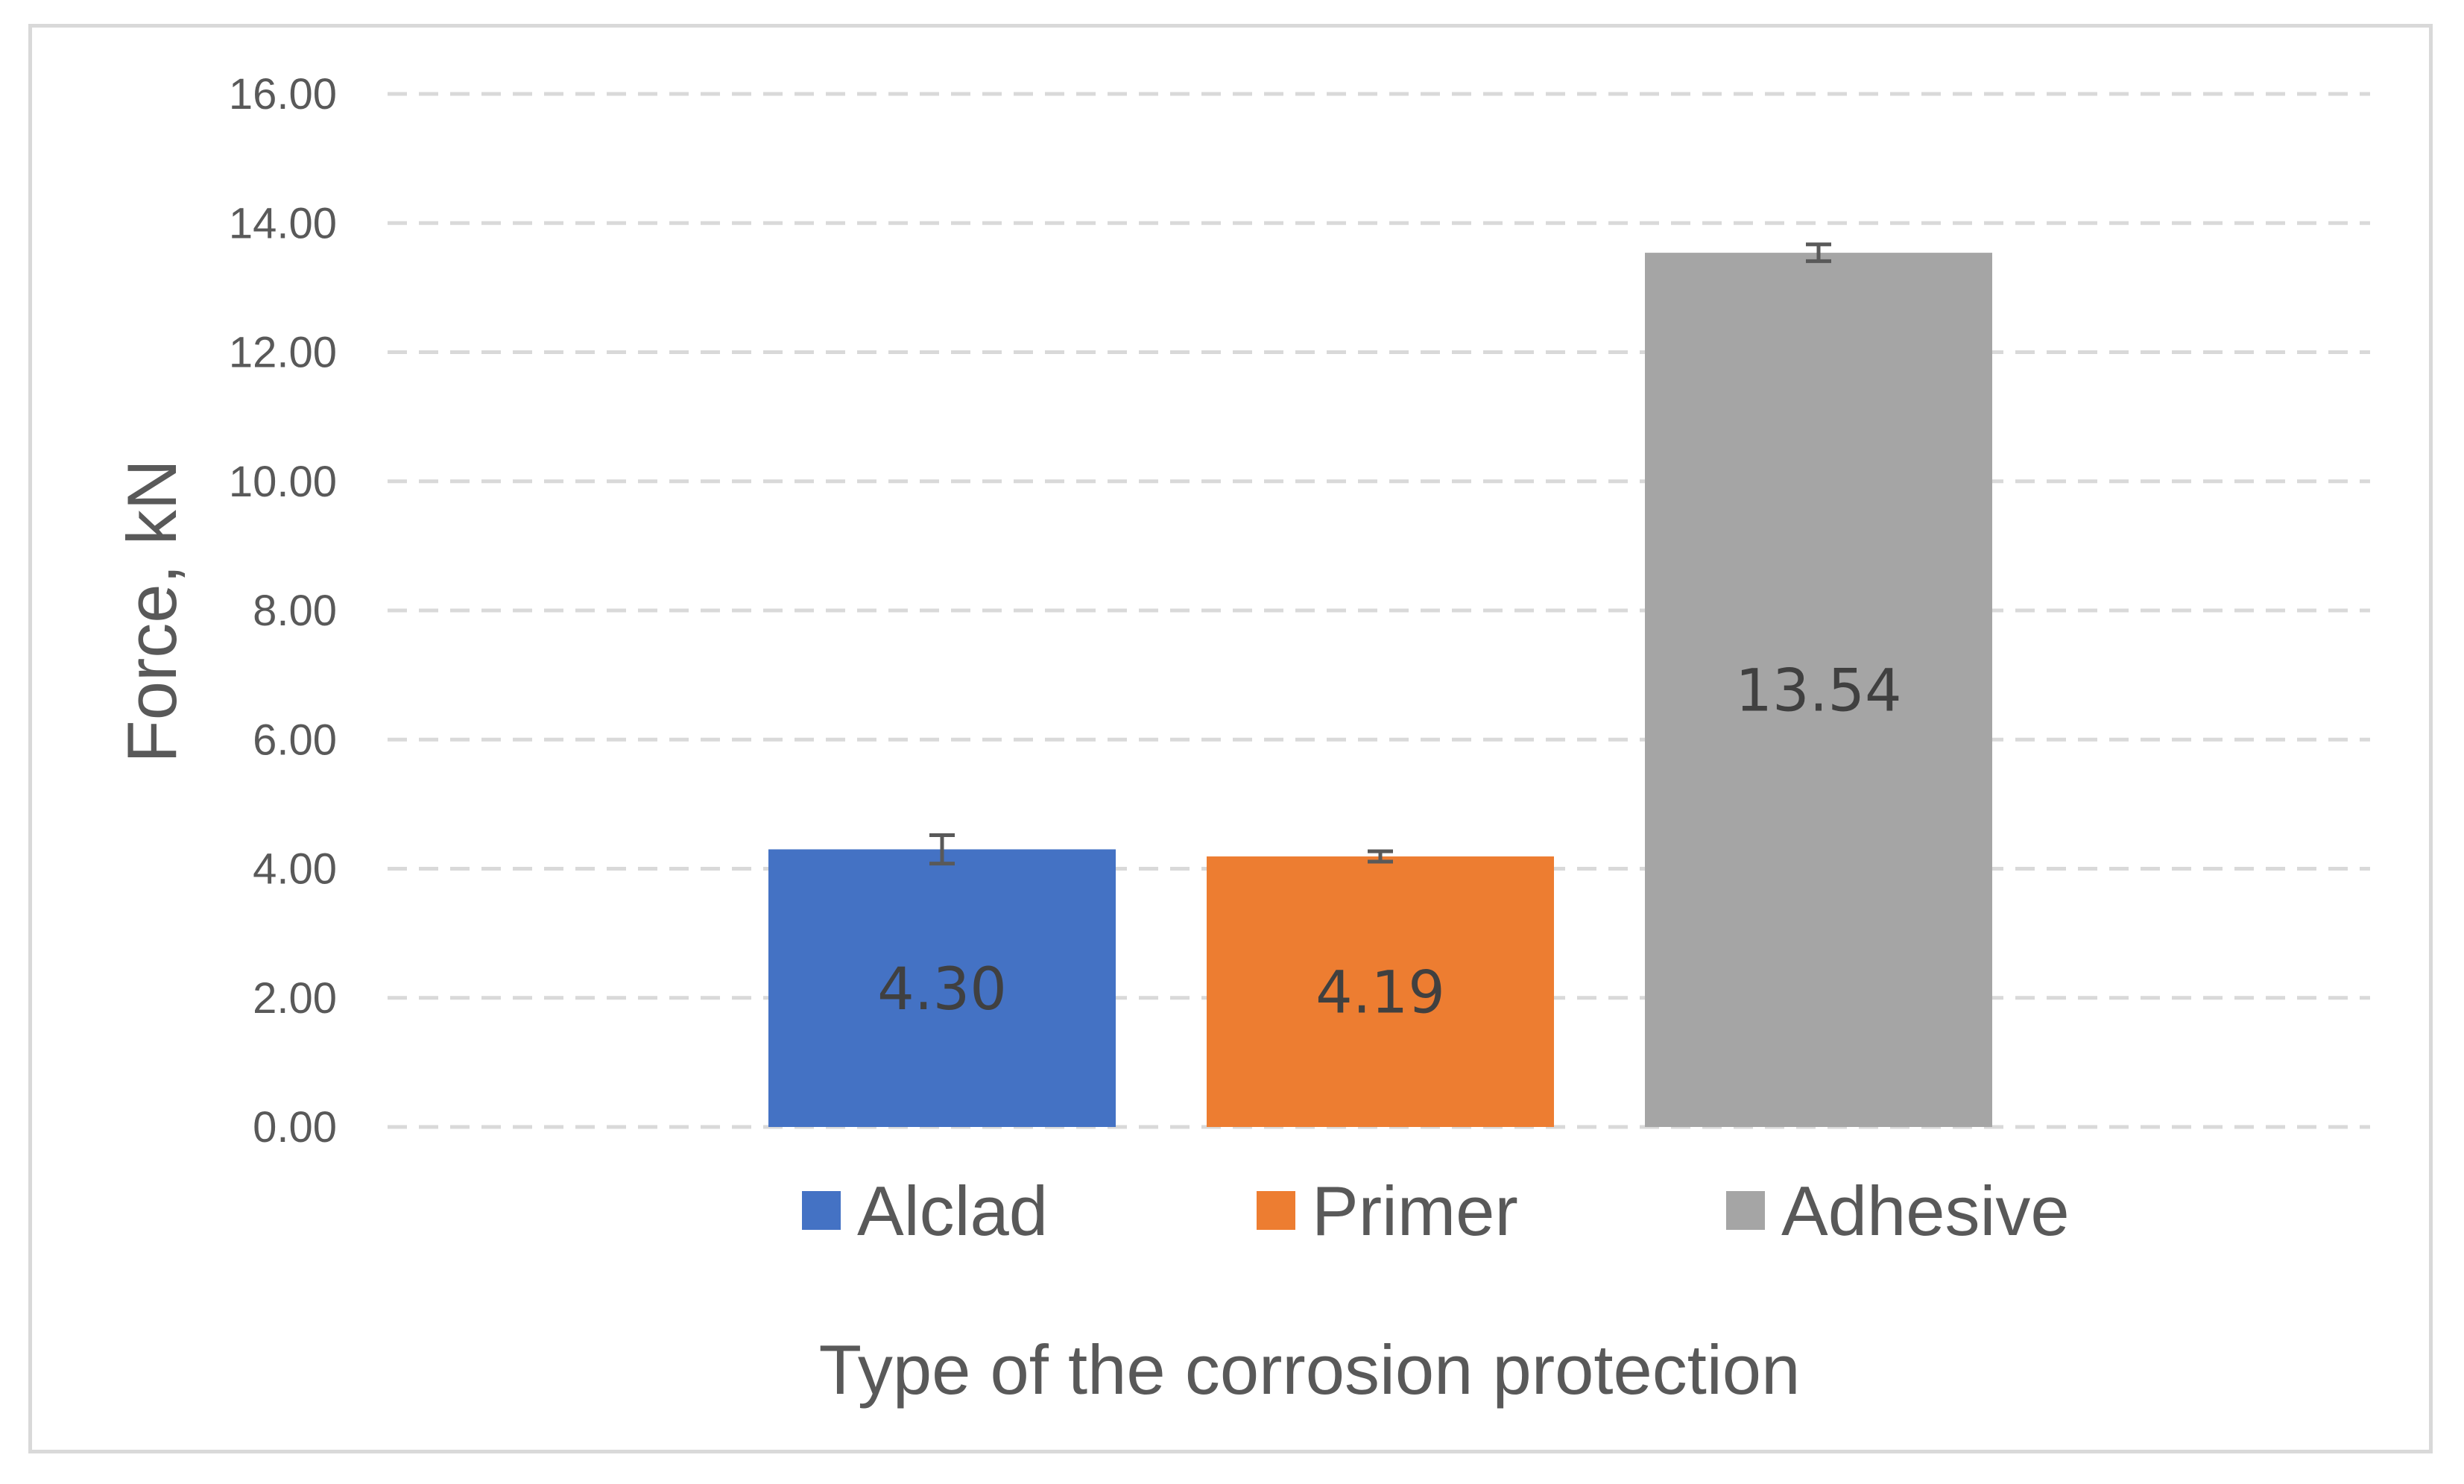 The height and width of the screenshot is (1484, 2464). What do you see at coordinates (942, 849) in the screenshot?
I see `error-bar-alclad` at bounding box center [942, 849].